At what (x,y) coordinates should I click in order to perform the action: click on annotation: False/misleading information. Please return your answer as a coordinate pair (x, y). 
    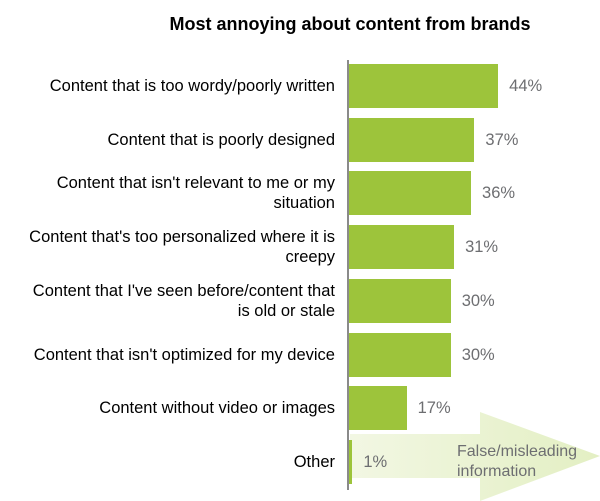
    Looking at the image, I should click on (517, 461).